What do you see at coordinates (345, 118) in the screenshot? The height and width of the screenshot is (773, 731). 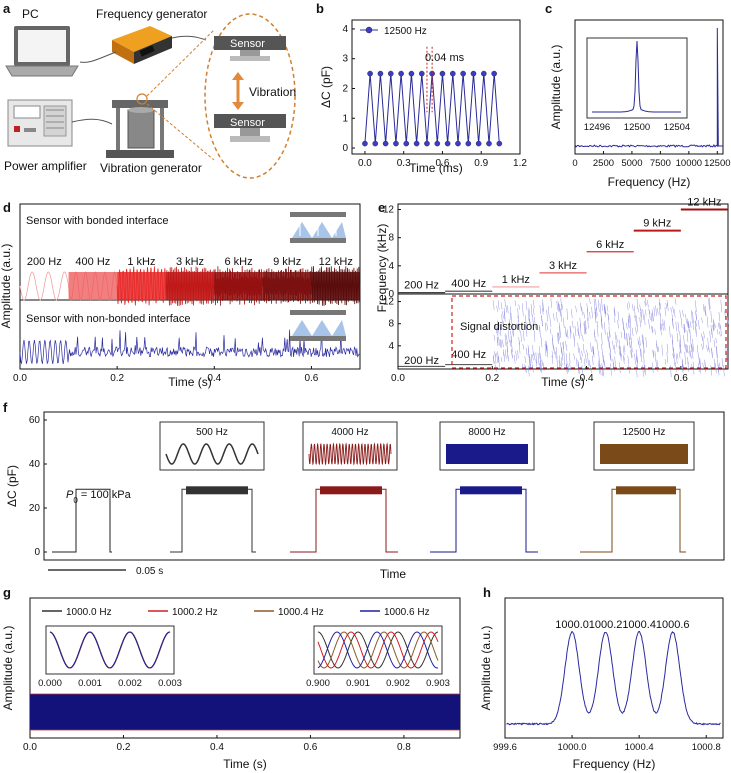 I see `chart-b-ytick-label: 1` at bounding box center [345, 118].